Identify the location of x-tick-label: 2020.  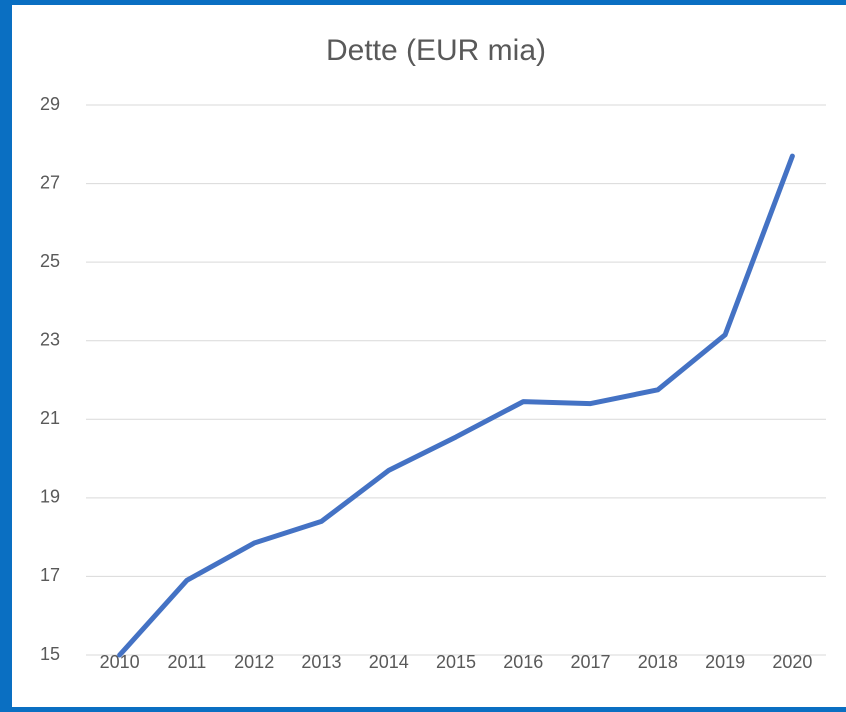
(792, 662).